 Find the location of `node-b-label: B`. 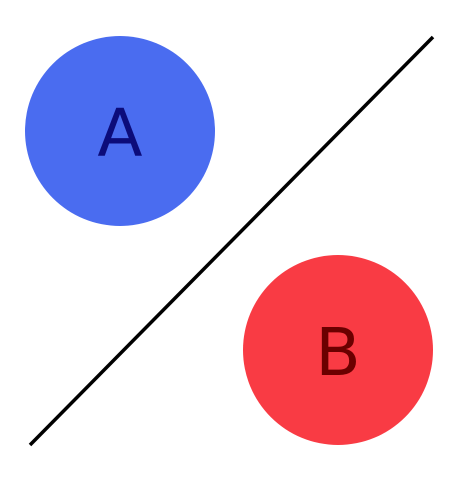

node-b-label: B is located at coordinates (337, 352).